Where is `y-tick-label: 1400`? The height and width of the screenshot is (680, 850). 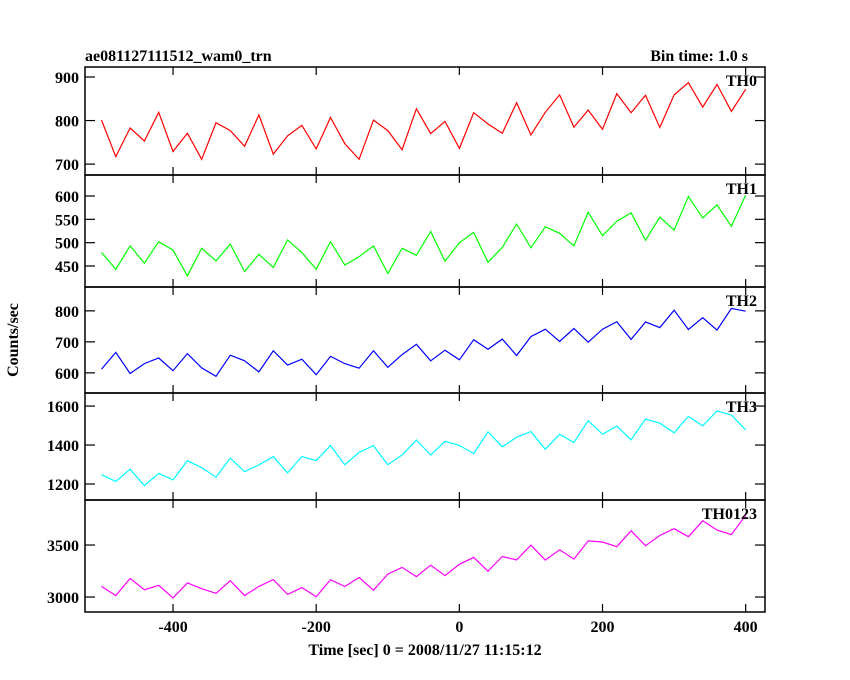
y-tick-label: 1400 is located at coordinates (63, 446).